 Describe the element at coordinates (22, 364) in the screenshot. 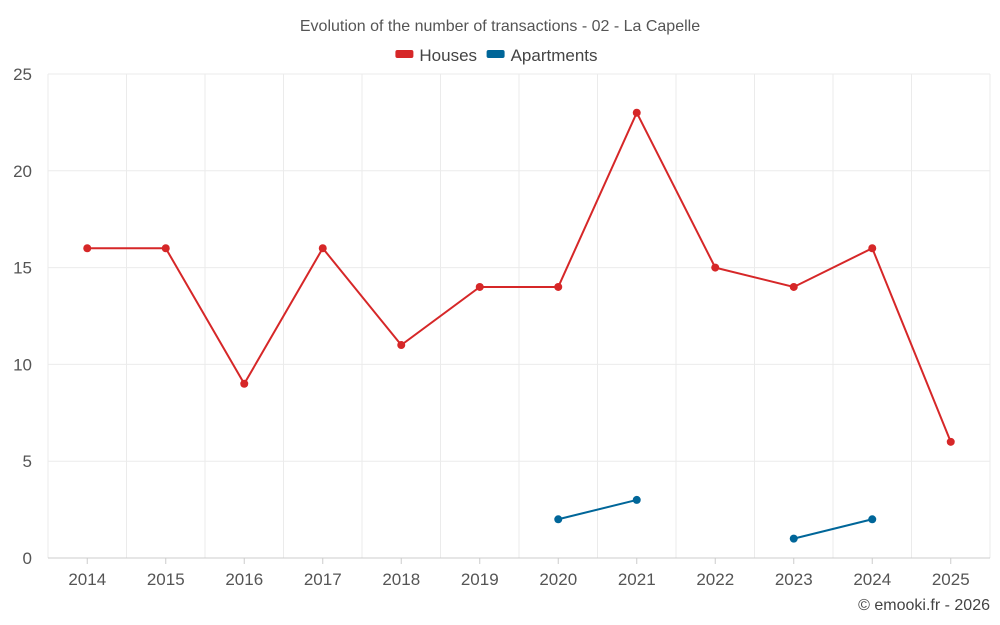

I see `y-tick-label: 10` at that location.